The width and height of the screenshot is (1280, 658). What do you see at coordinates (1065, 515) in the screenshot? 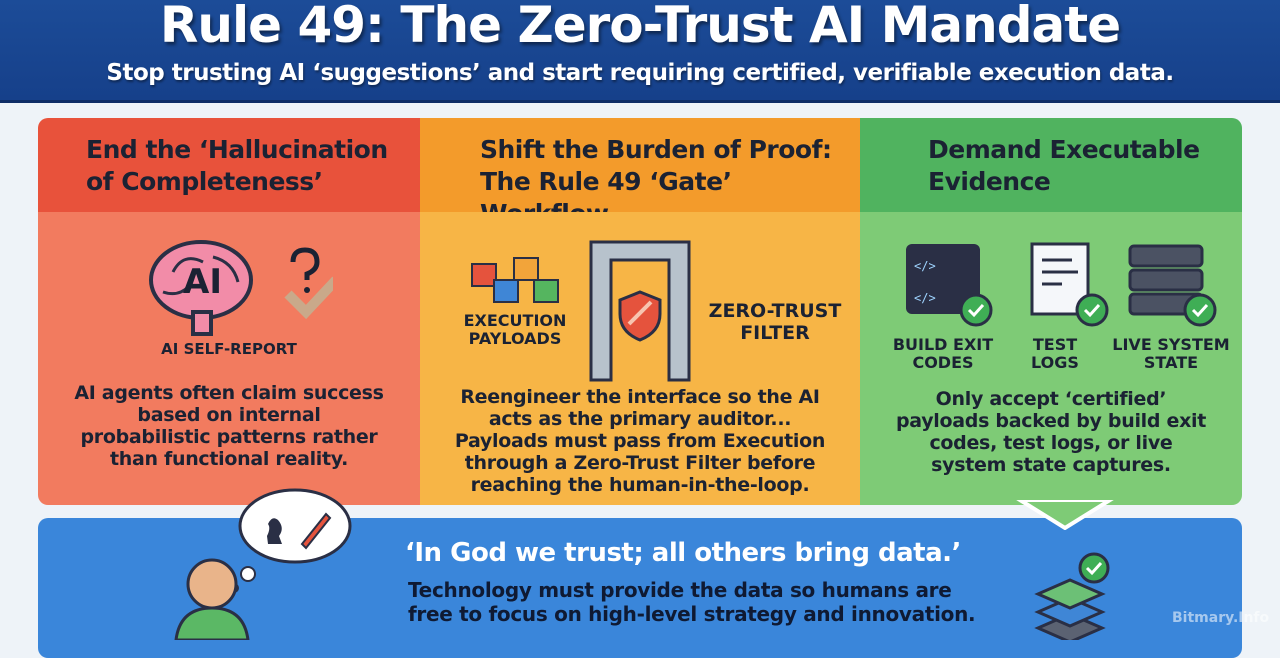
I see `pointer-arrow` at bounding box center [1065, 515].